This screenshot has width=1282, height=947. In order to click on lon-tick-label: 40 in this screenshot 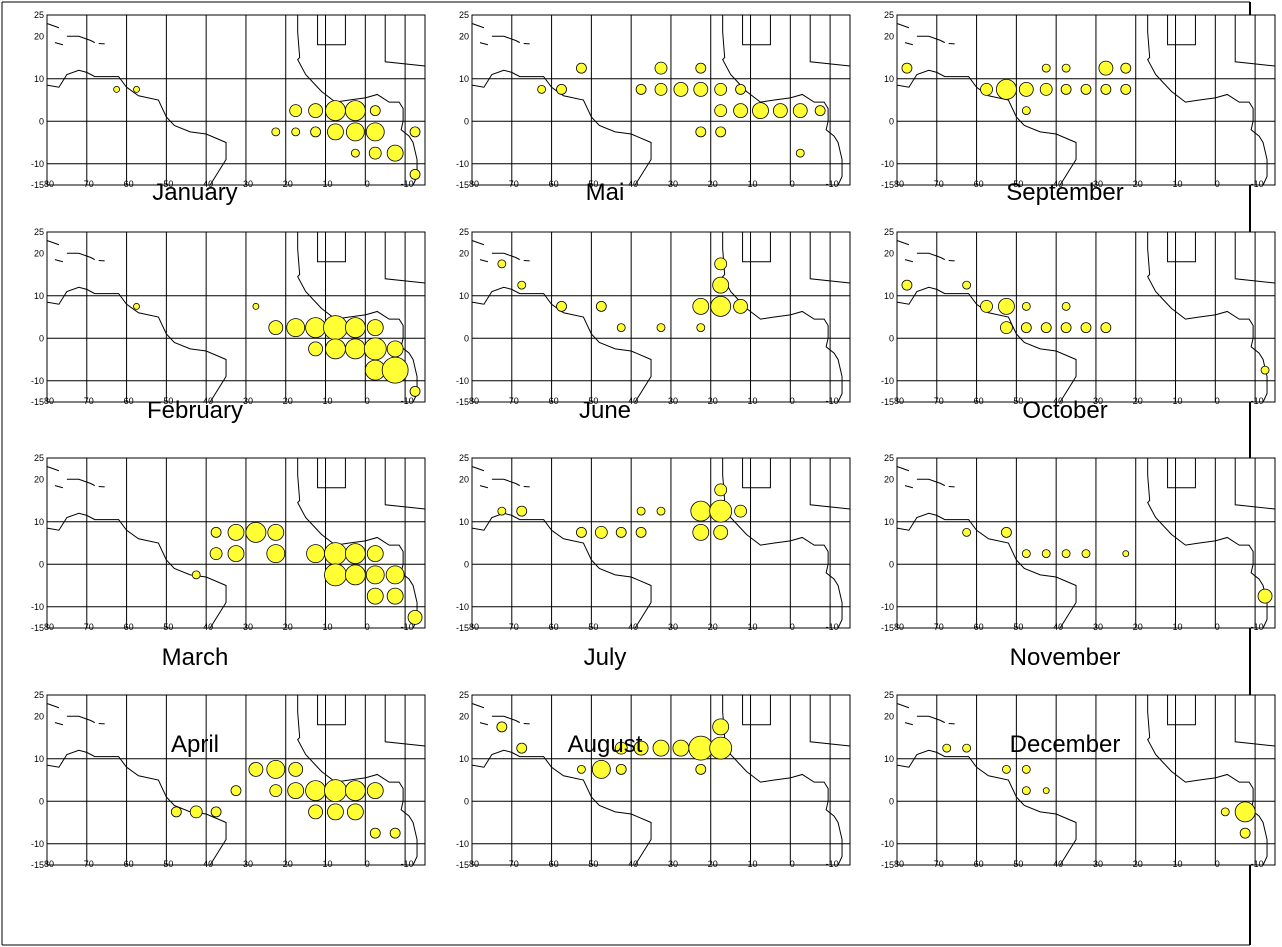, I will do `click(1058, 401)`.